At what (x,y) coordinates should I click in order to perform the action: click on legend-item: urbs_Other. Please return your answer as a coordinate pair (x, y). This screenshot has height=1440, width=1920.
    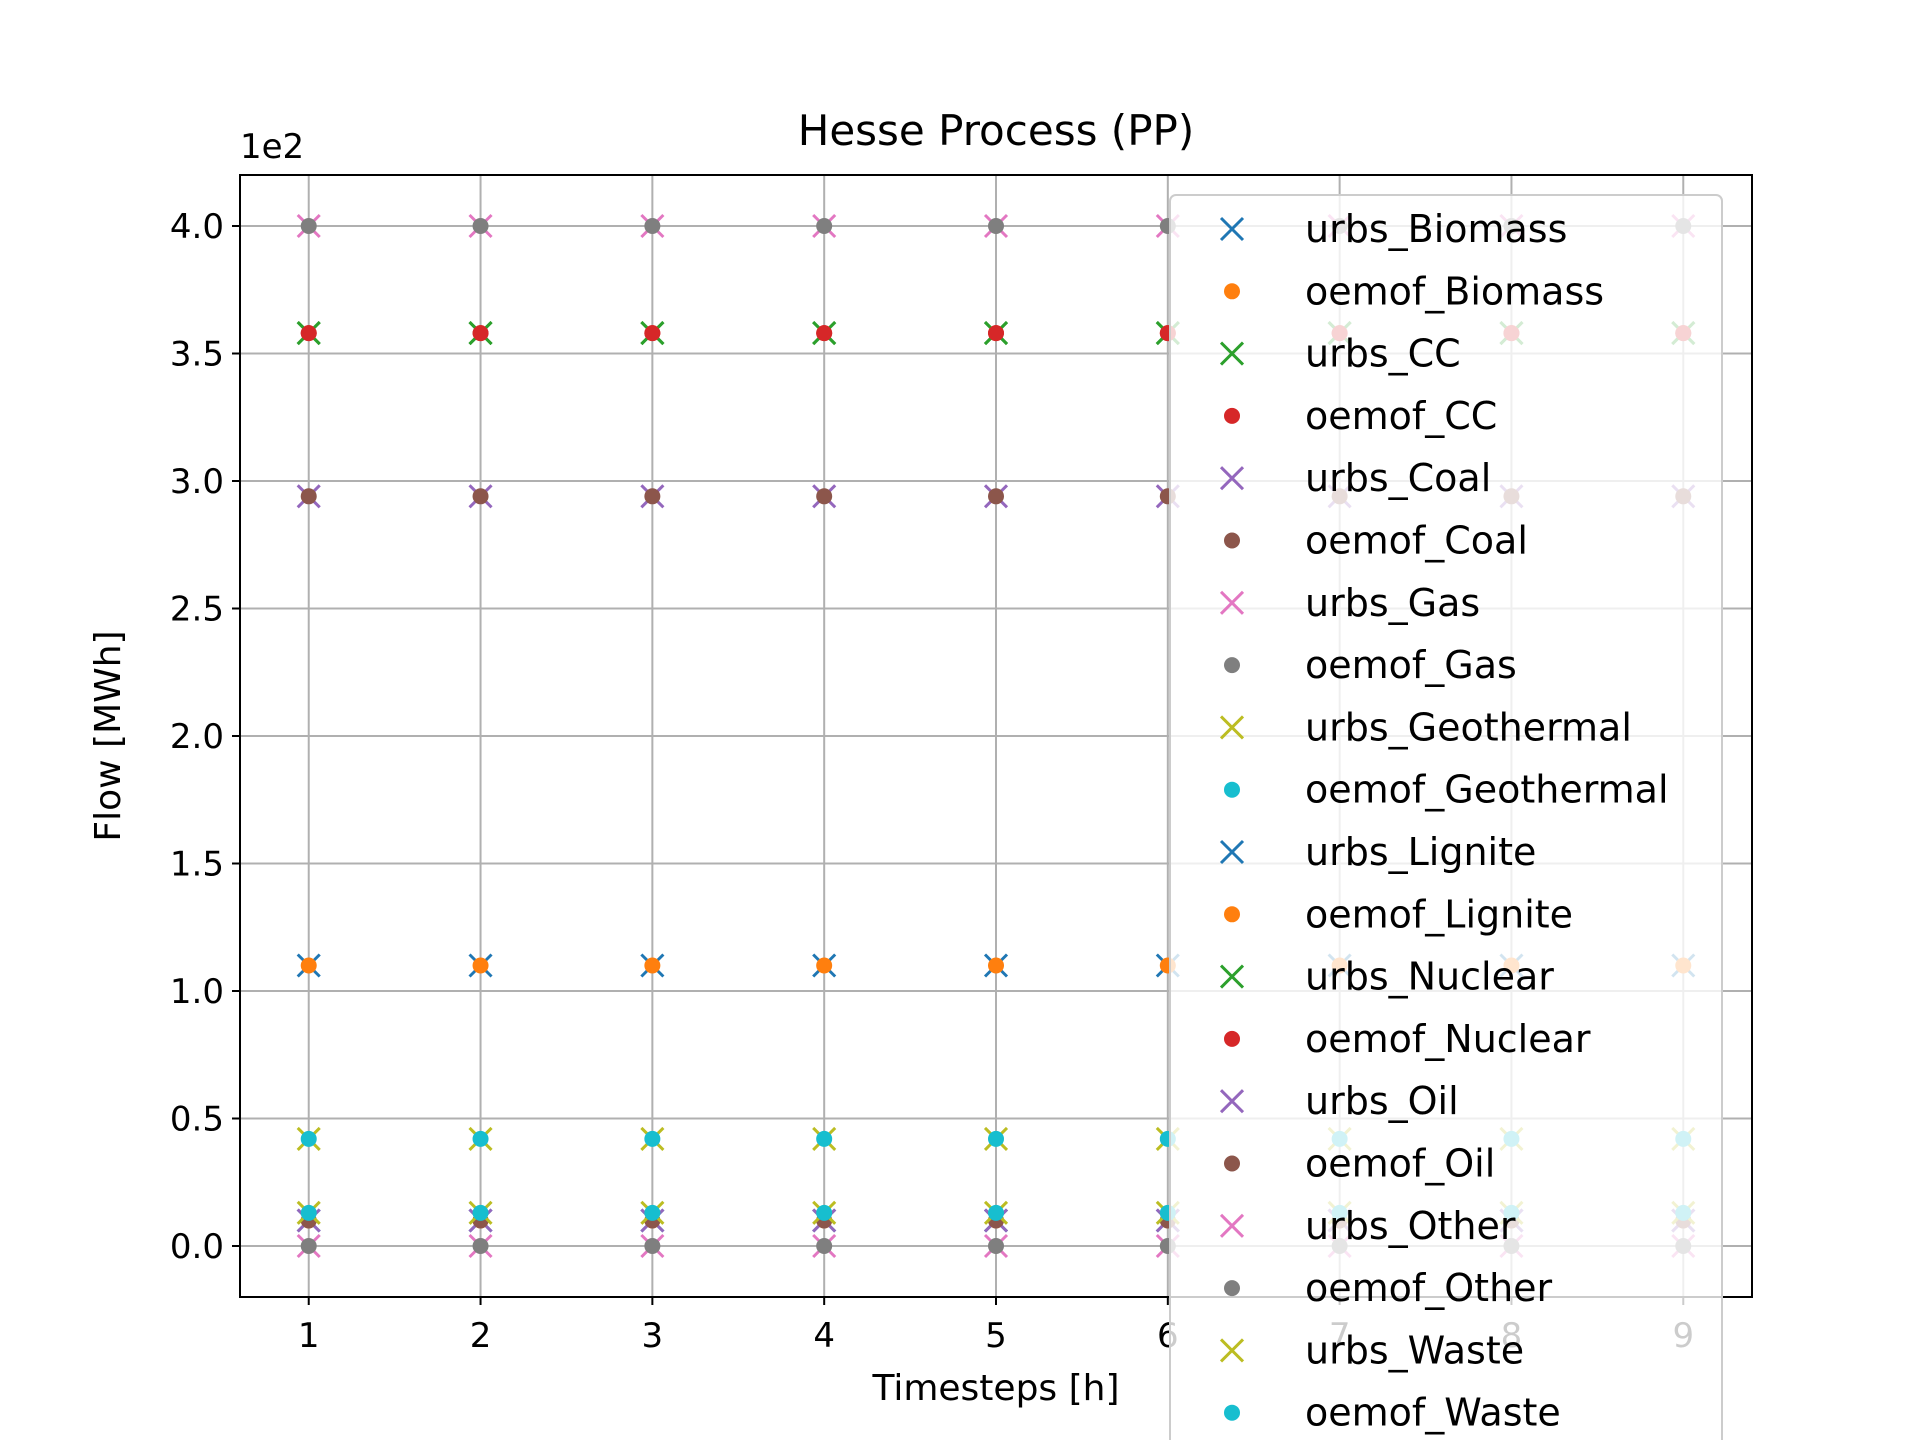
    Looking at the image, I should click on (1367, 1226).